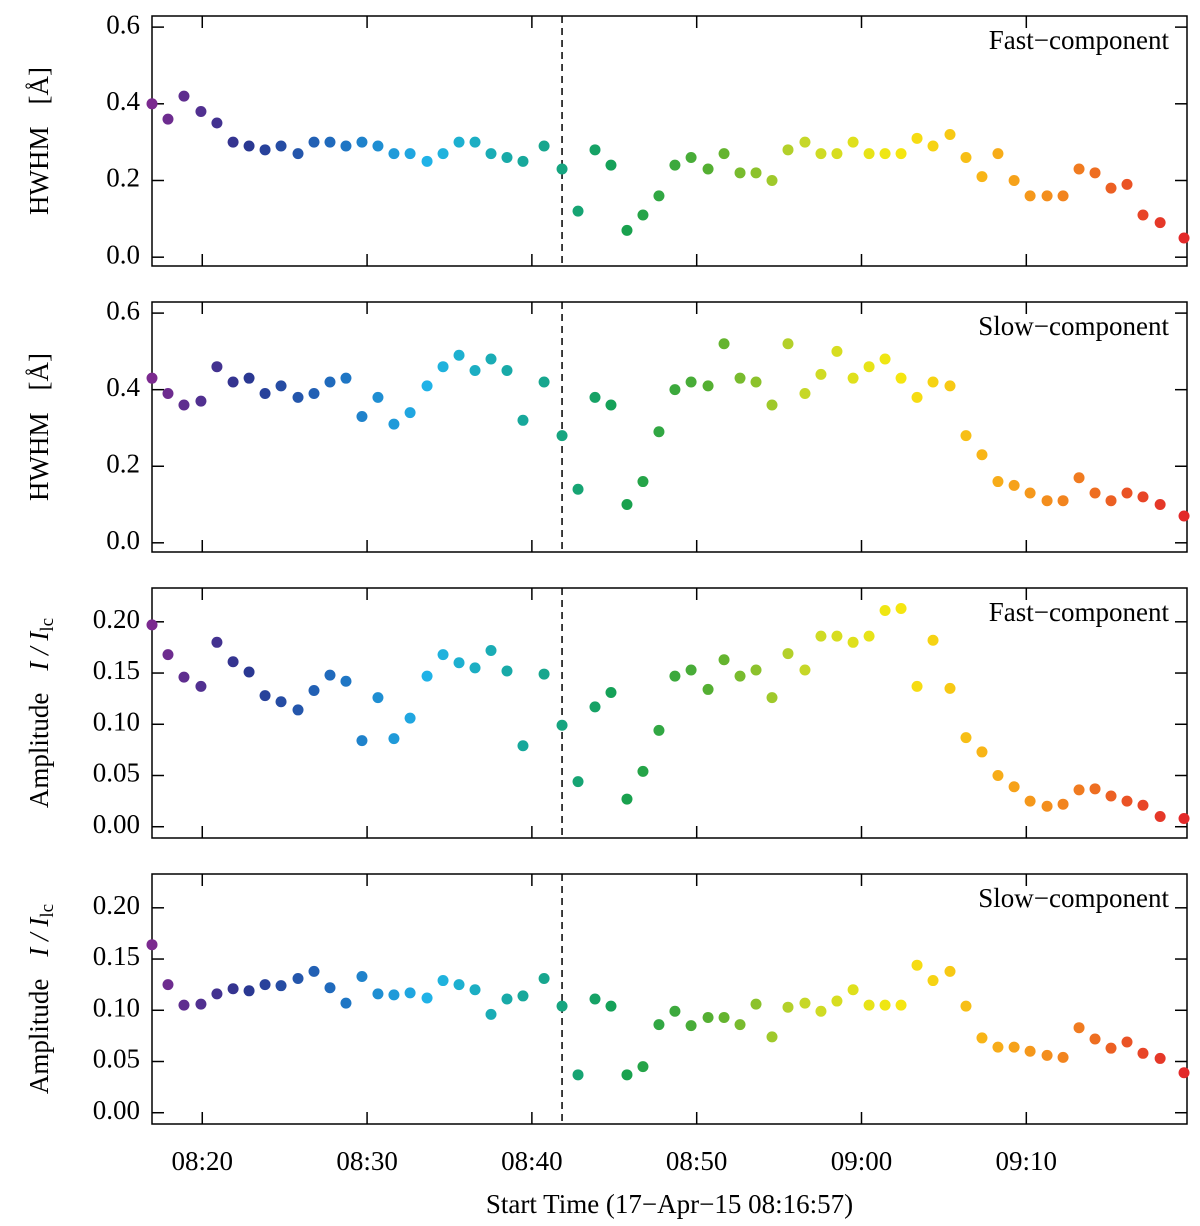  I want to click on y-label-sub: lc, so click(47, 911).